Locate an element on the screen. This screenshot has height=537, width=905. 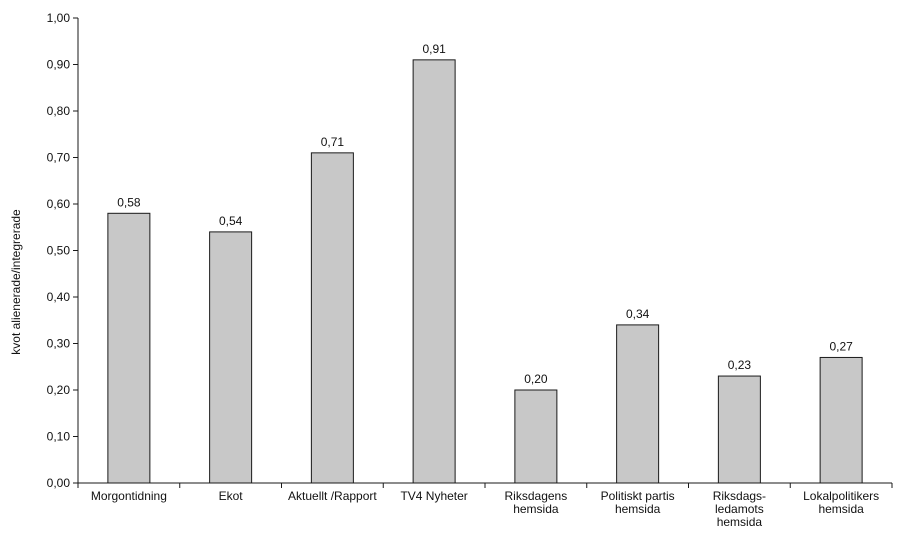
x-category-label: Politiskt partis is located at coordinates (638, 496).